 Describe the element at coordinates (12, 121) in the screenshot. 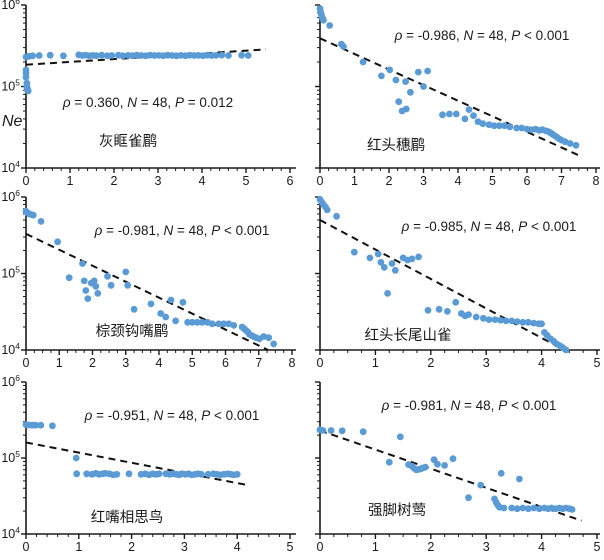

I see `y-axis-title: Ne` at that location.